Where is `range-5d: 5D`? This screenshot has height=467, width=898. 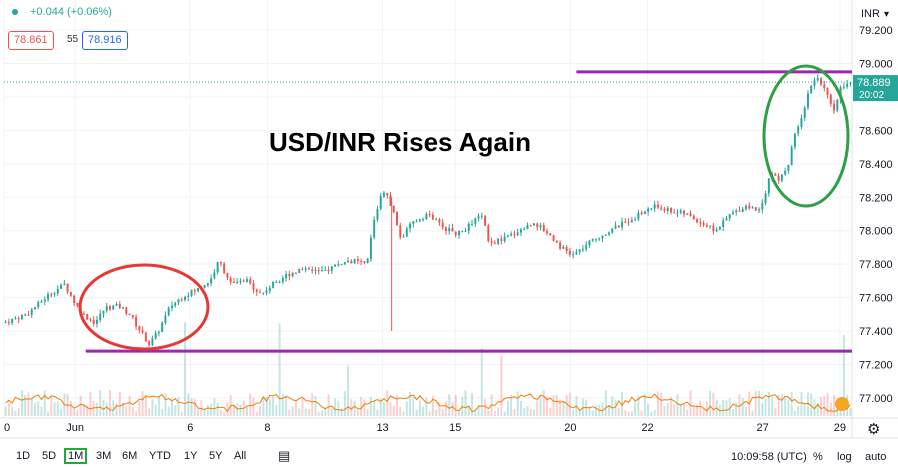
range-5d: 5D is located at coordinates (49, 456).